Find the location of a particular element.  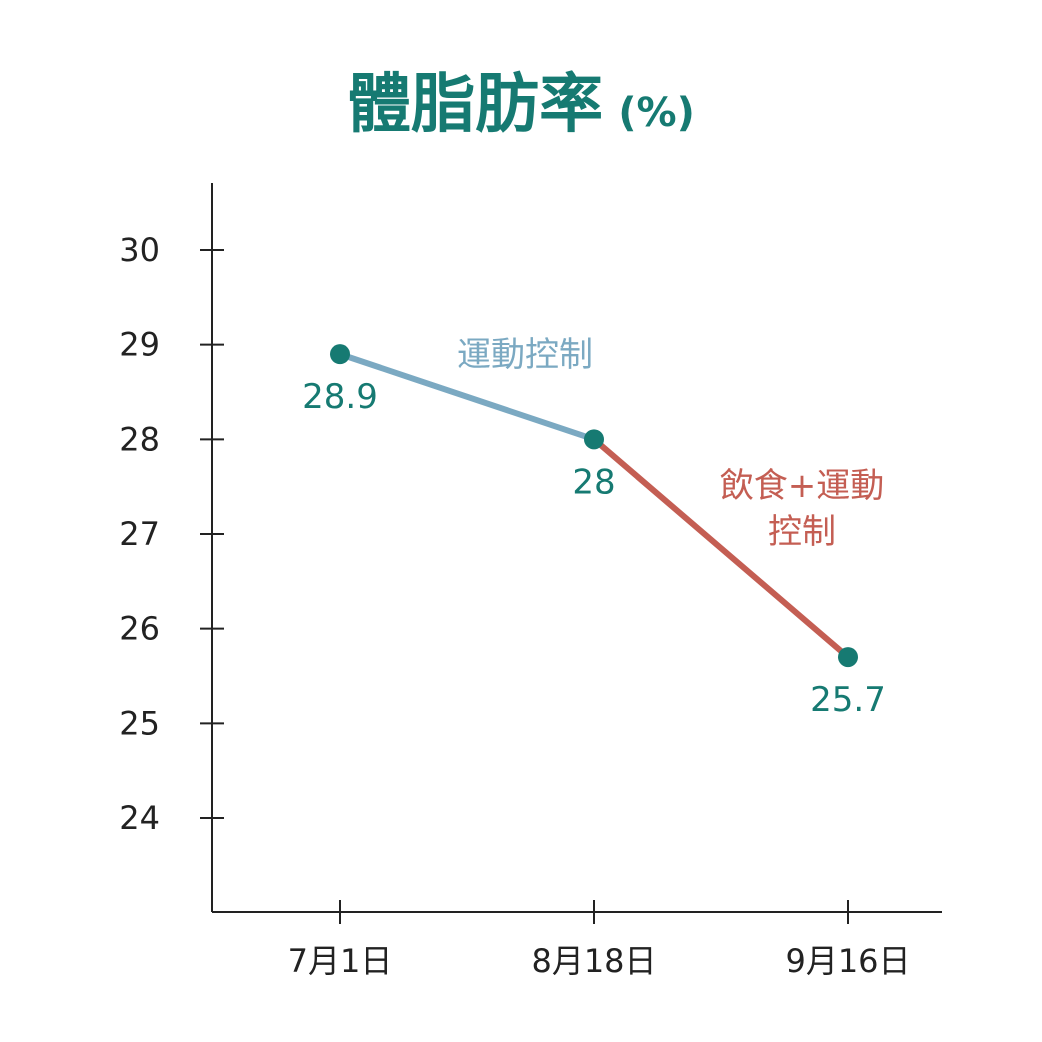

y-tick-label: 28 is located at coordinates (139, 439).